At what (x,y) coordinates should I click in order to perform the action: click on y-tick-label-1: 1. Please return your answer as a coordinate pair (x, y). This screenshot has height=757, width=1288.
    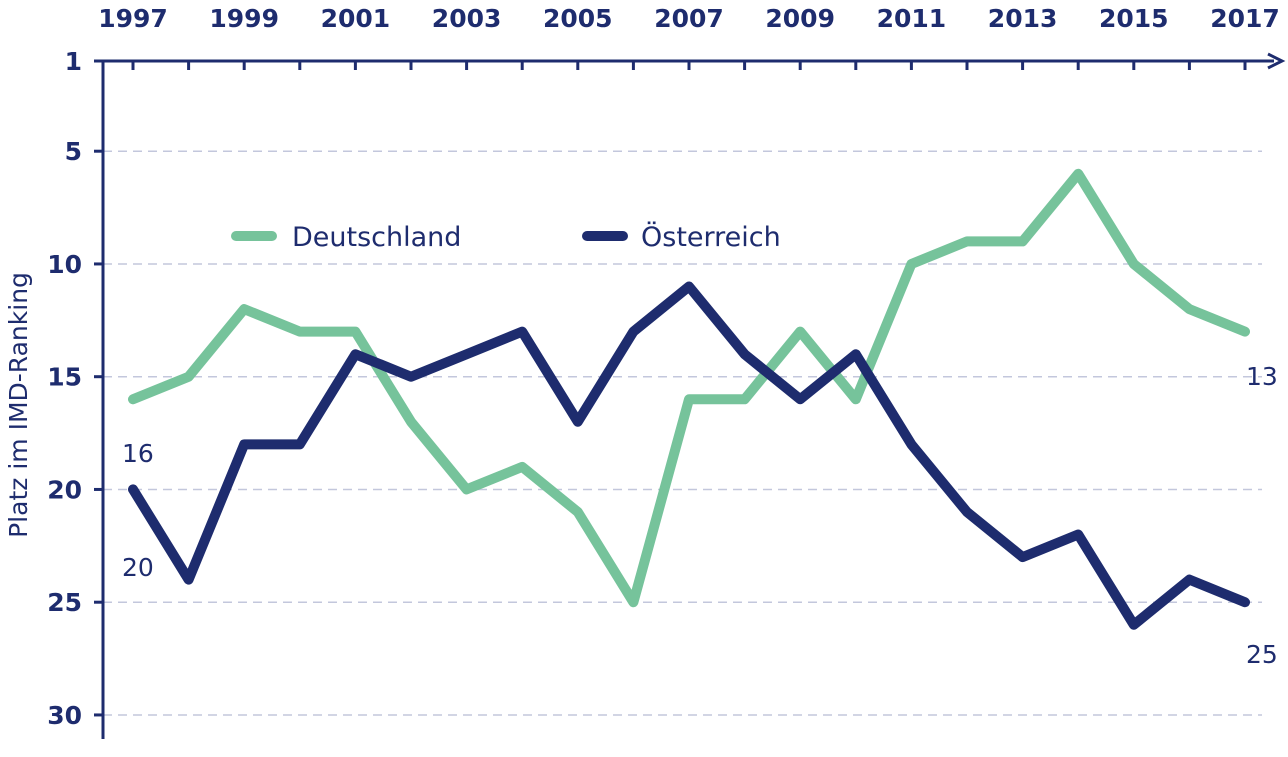
    Looking at the image, I should click on (73, 61).